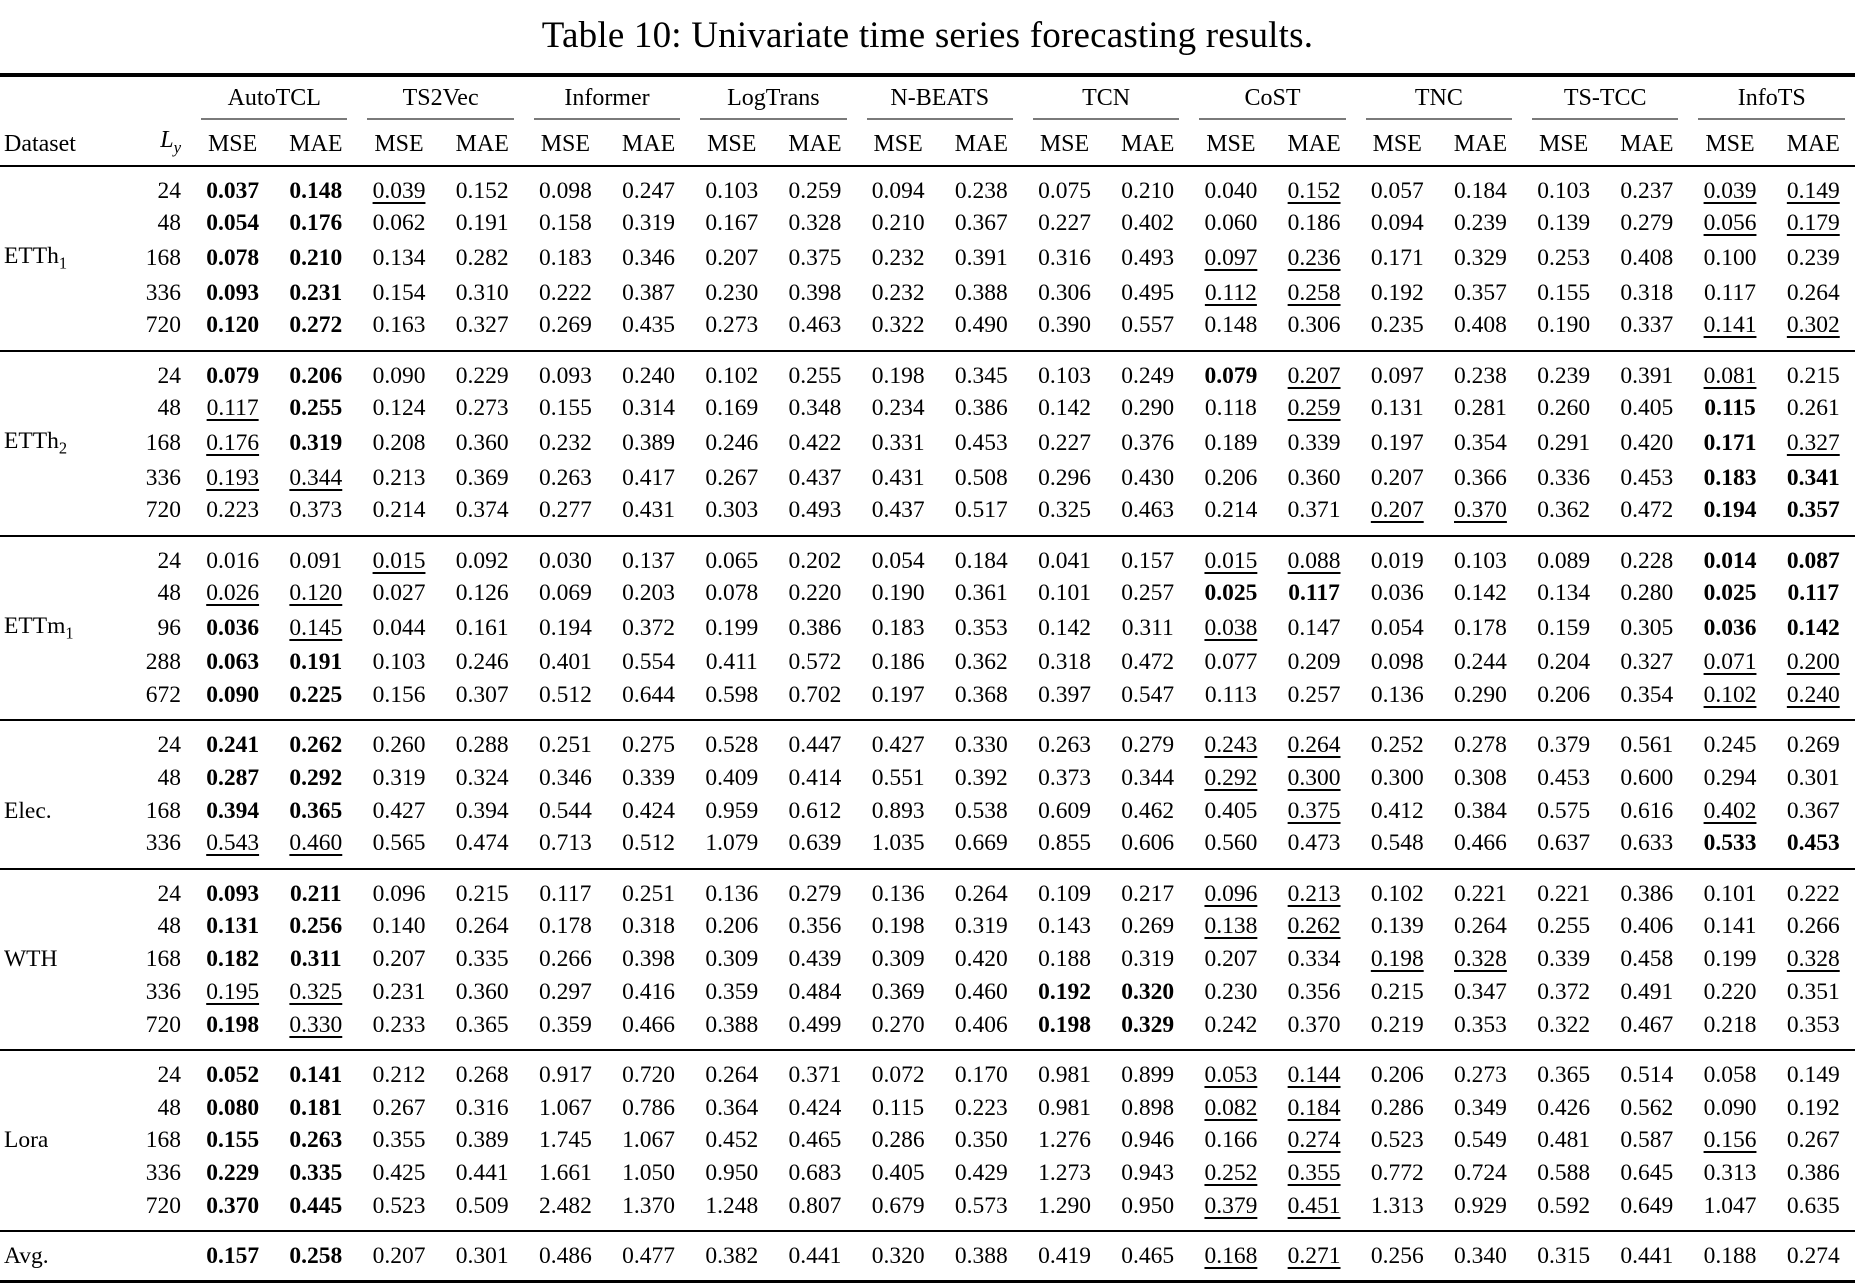 Image resolution: width=1855 pixels, height=1283 pixels. I want to click on value-cell: 0.376, so click(1148, 442).